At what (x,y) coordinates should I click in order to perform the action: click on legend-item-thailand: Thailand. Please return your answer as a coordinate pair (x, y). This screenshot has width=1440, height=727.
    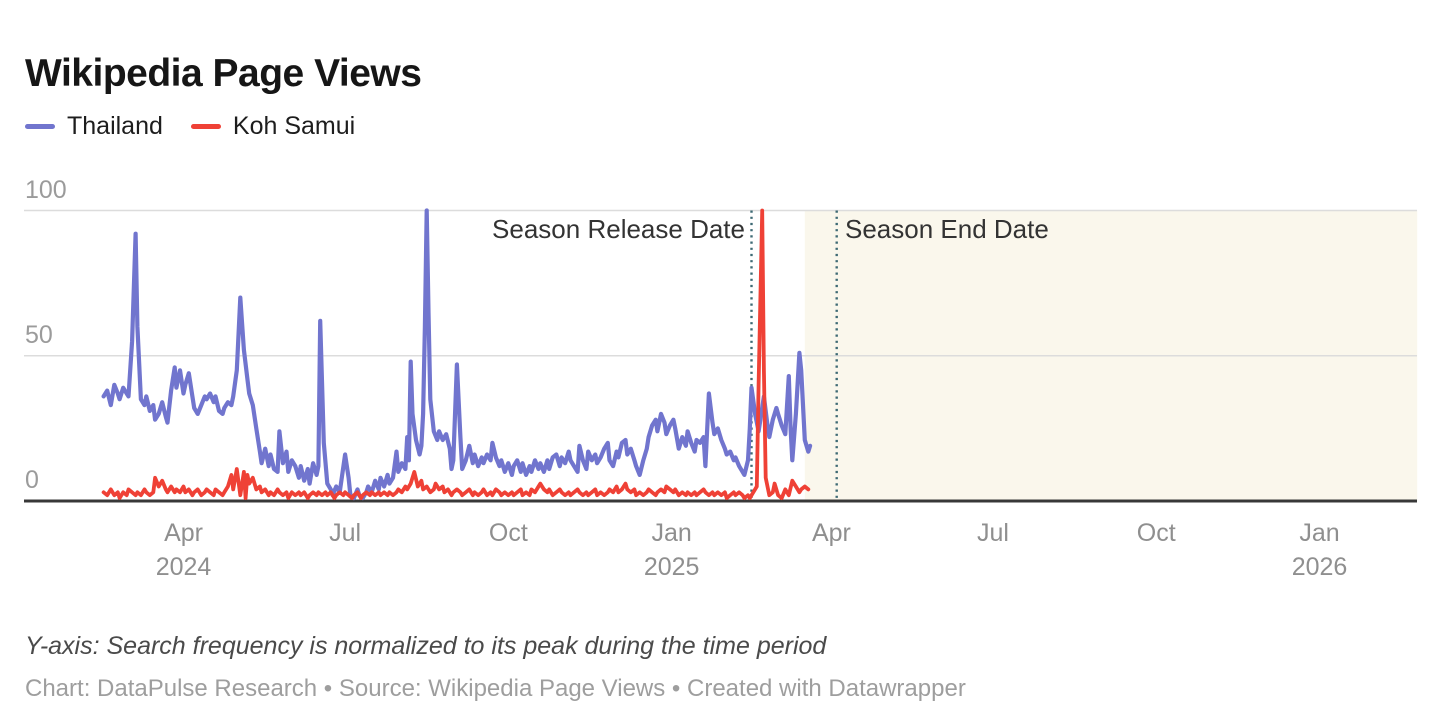
    Looking at the image, I should click on (94, 126).